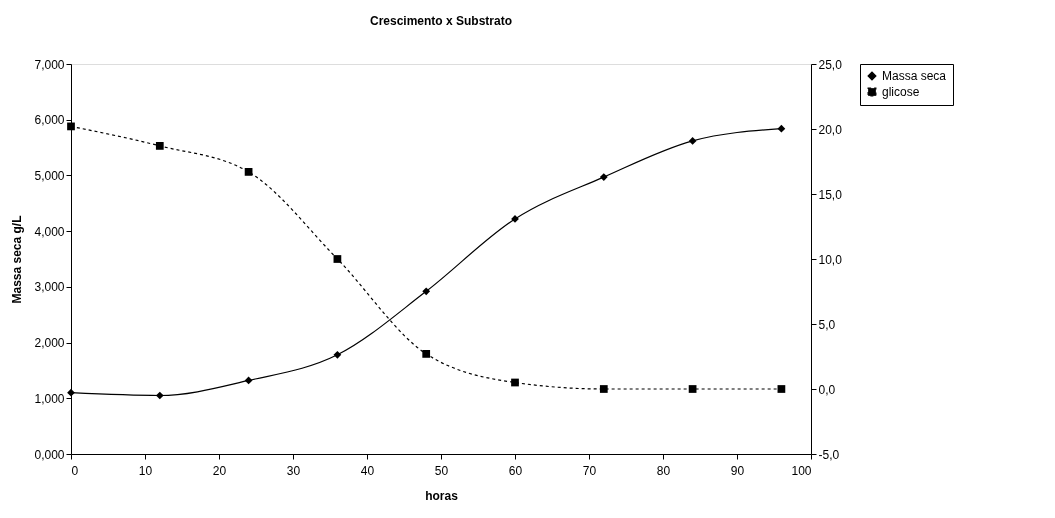  What do you see at coordinates (49, 343) in the screenshot?
I see `y-tick-label: 2,000` at bounding box center [49, 343].